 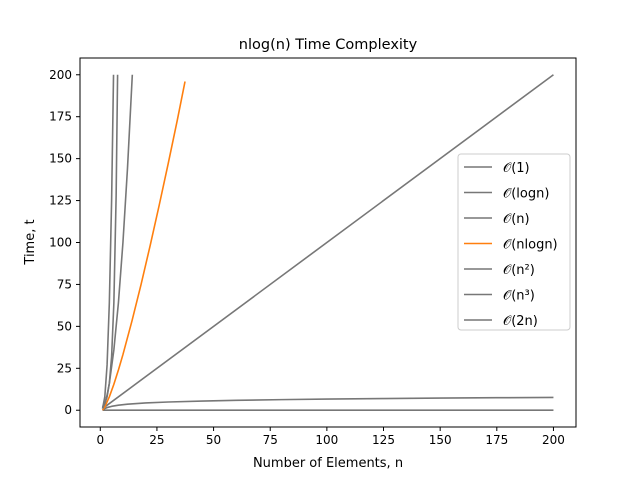 What do you see at coordinates (60, 243) in the screenshot?
I see `y-tick-label: 100` at bounding box center [60, 243].